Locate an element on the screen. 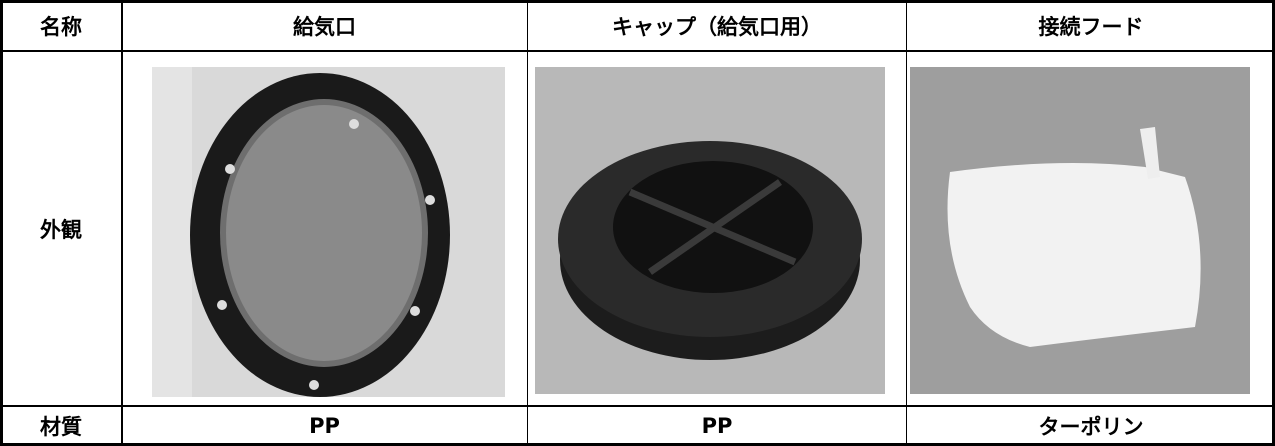  header-cell: キャップ（給気口用） is located at coordinates (717, 26).